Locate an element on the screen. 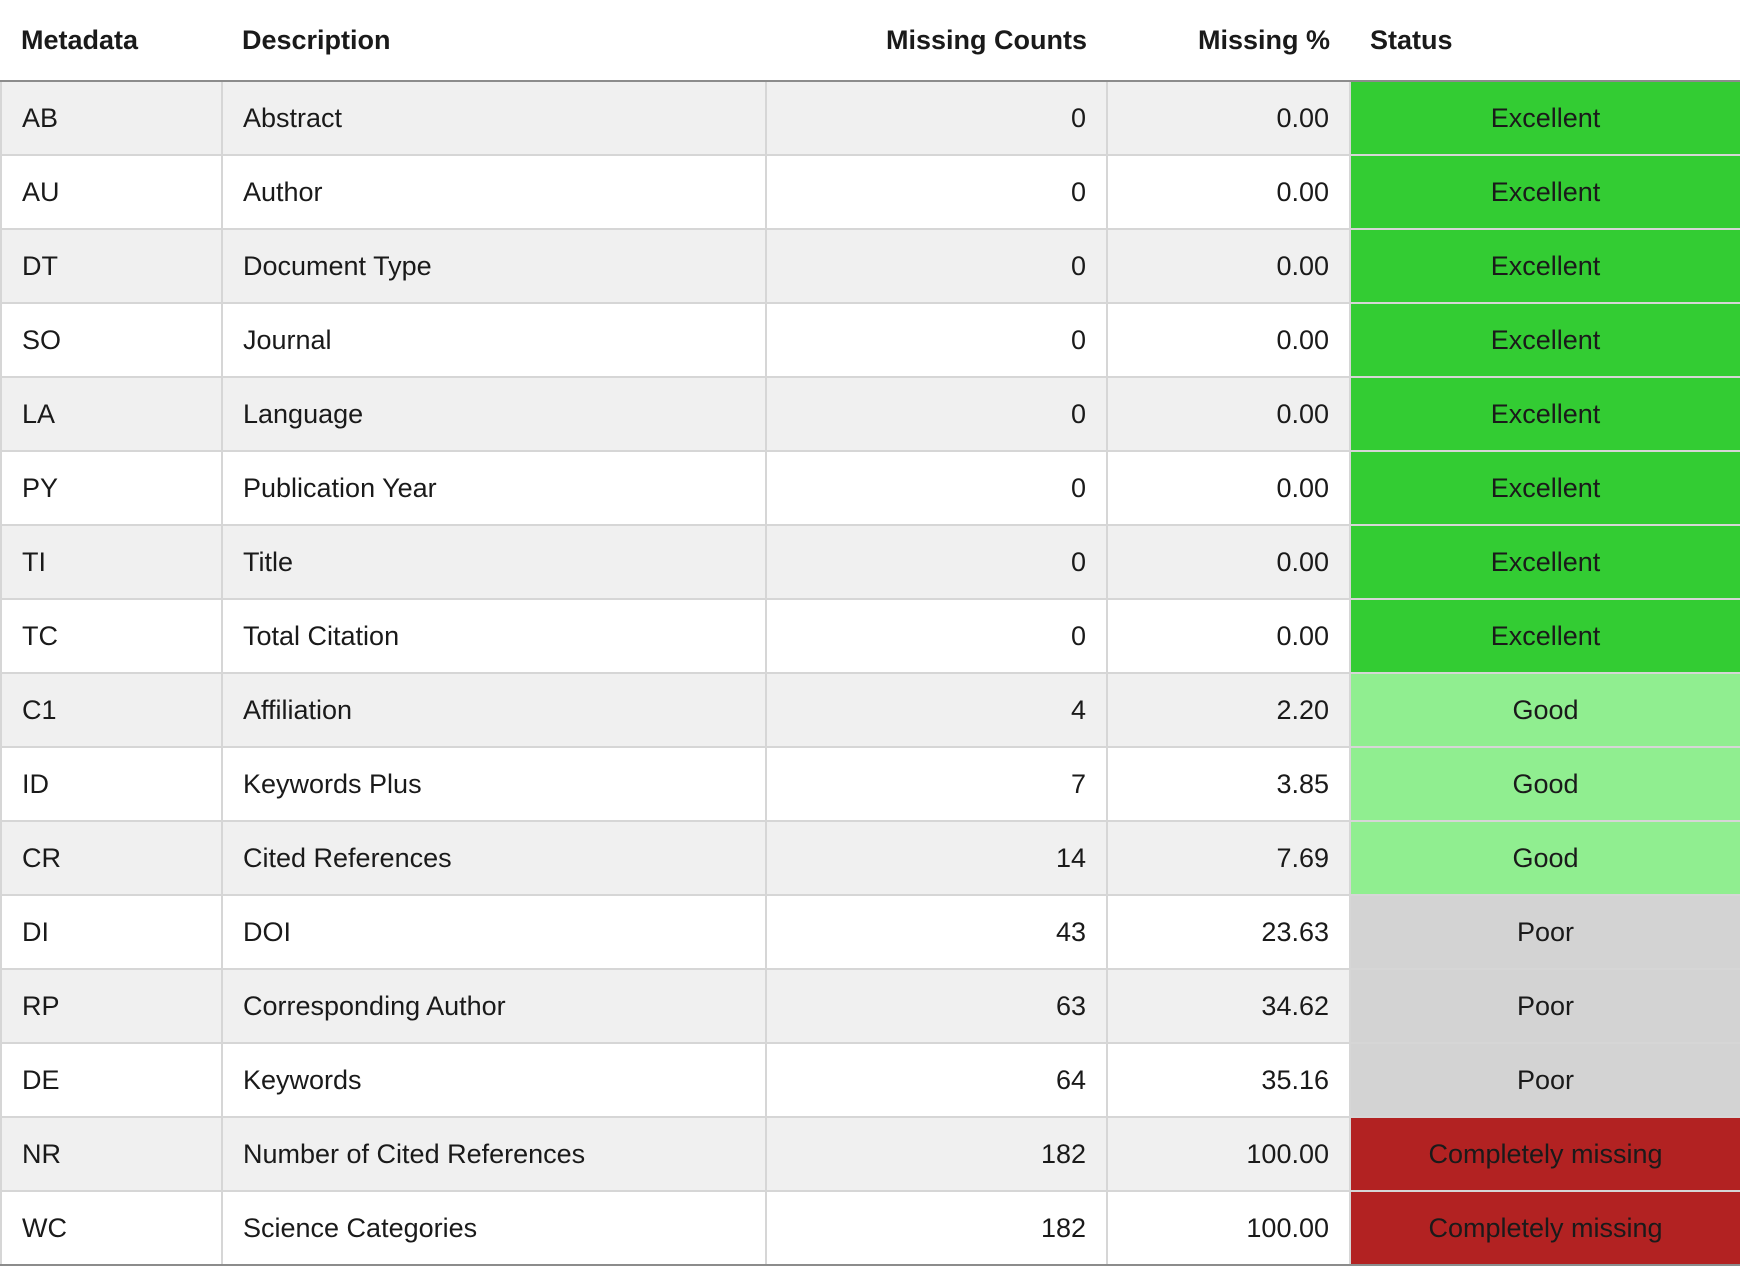  header-status: Status is located at coordinates (1545, 41).